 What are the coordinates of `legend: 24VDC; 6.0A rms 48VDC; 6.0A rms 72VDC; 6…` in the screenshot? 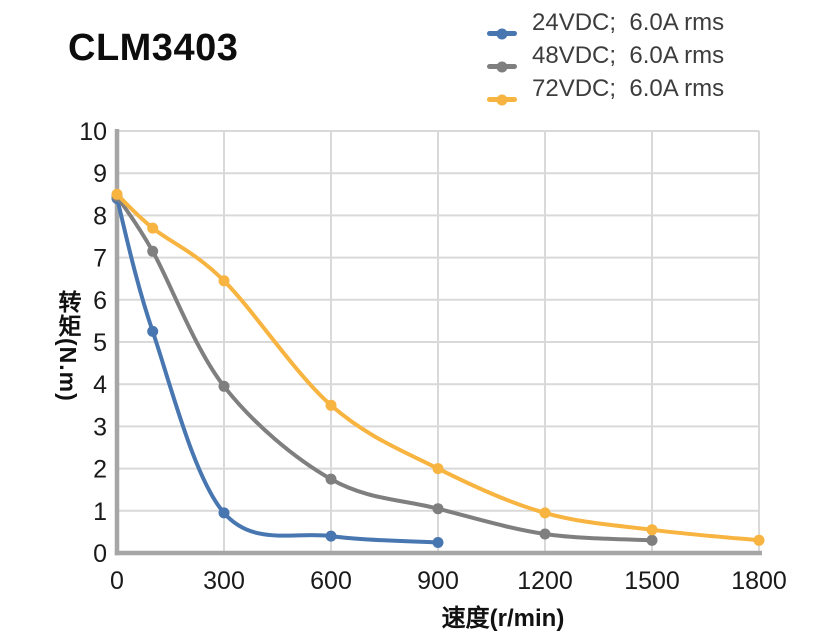 It's located at (605, 55).